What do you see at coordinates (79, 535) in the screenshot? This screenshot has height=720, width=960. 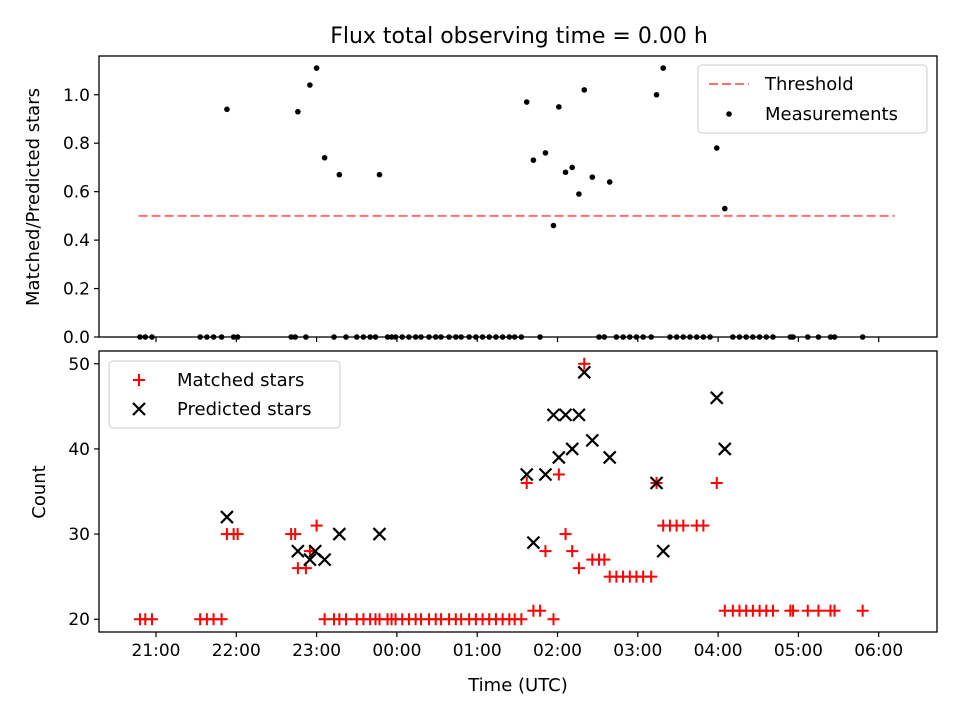 I see `y-tick-label: 30` at bounding box center [79, 535].